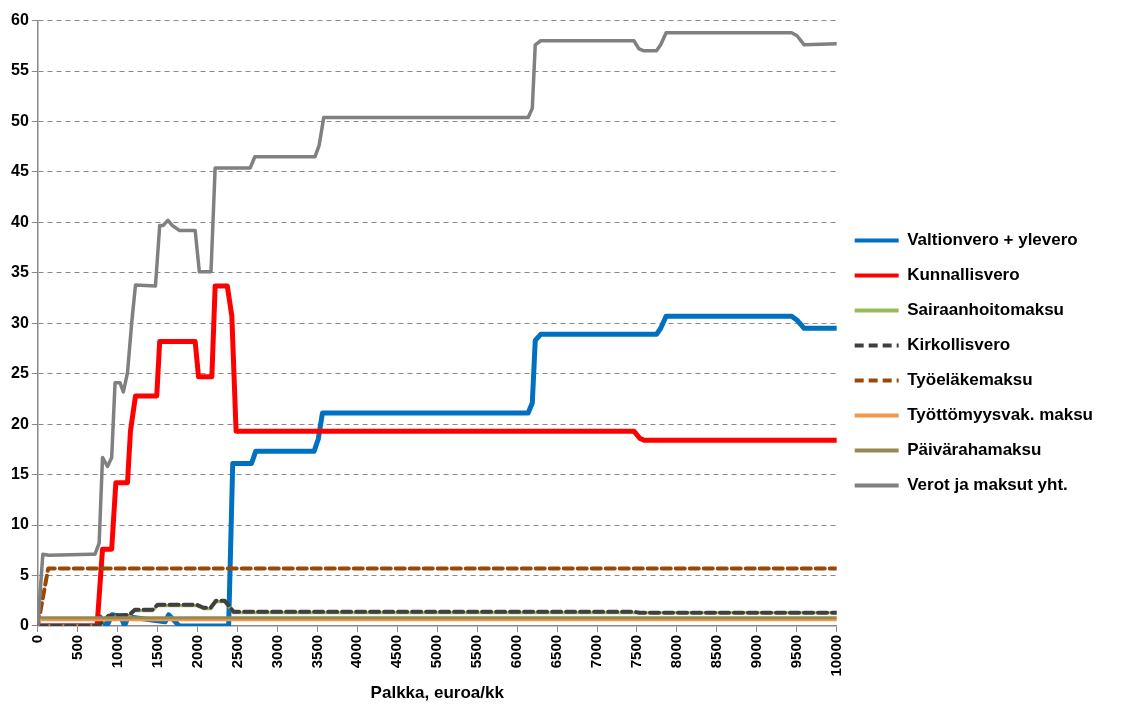  Describe the element at coordinates (755, 651) in the screenshot. I see `x-tick-label: 9000` at that location.